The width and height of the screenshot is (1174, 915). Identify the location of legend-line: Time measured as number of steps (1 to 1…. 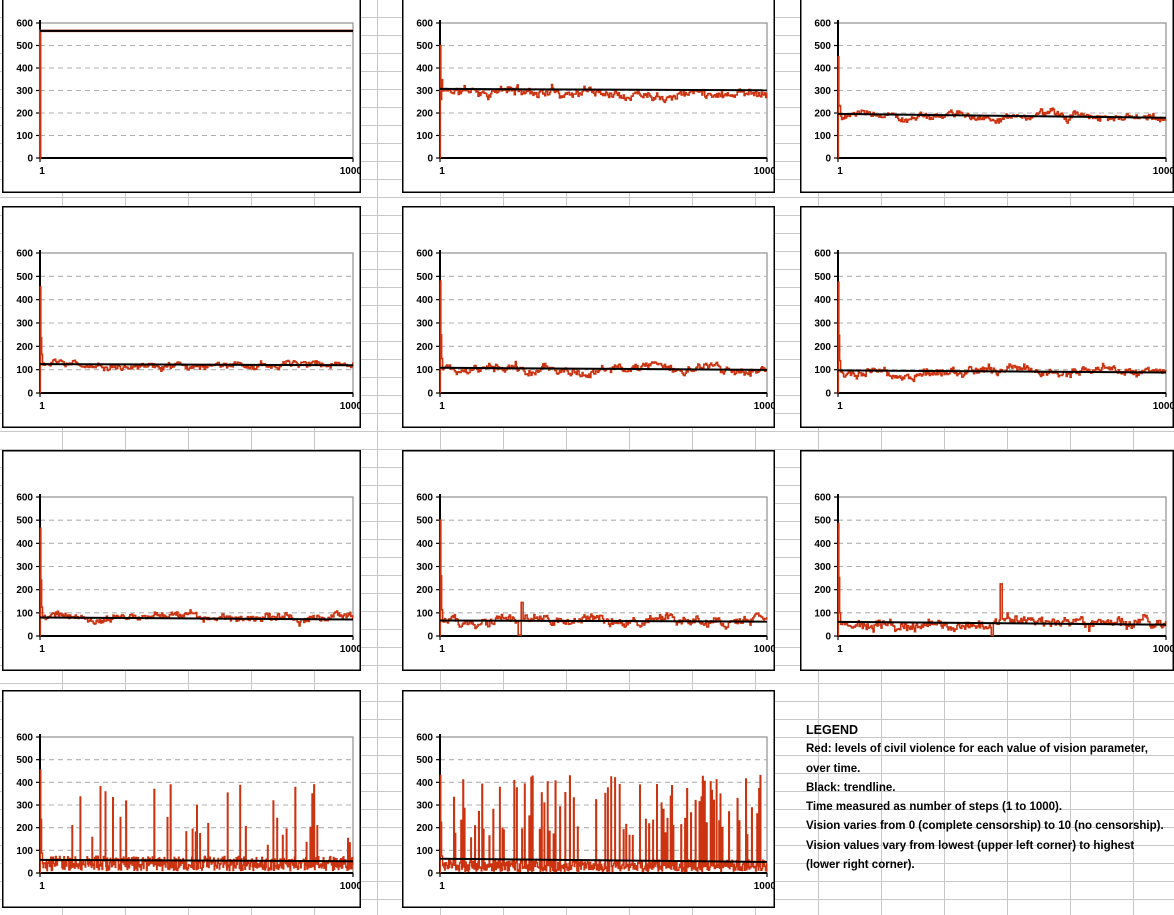
(934, 807).